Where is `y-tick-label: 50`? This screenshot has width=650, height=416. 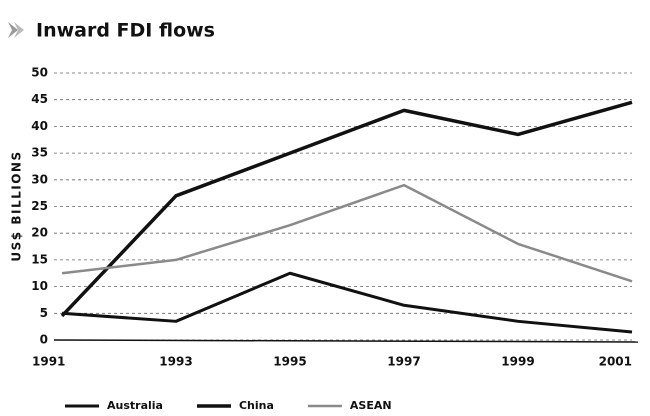
y-tick-label: 50 is located at coordinates (39, 73).